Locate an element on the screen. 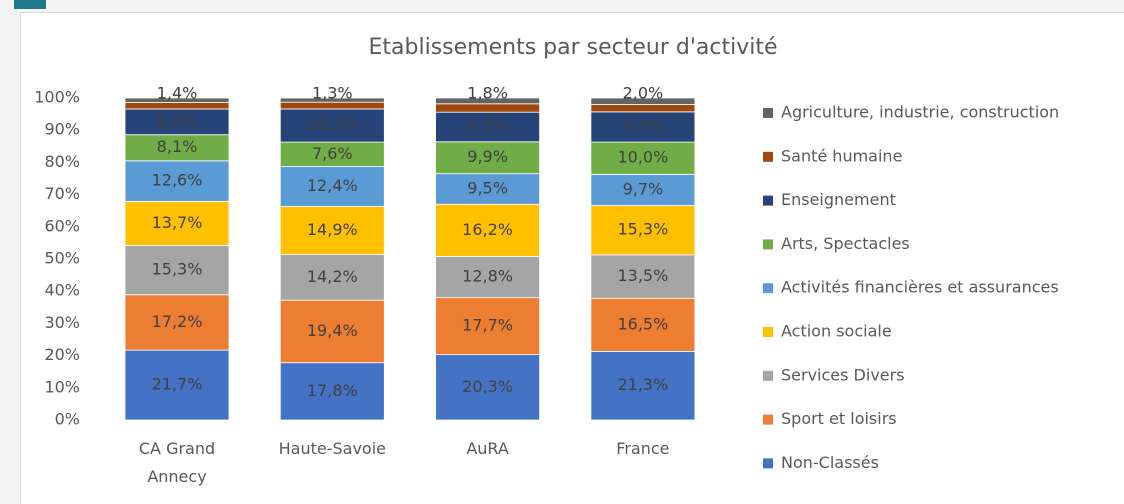  data-label: 1,3% is located at coordinates (332, 93).